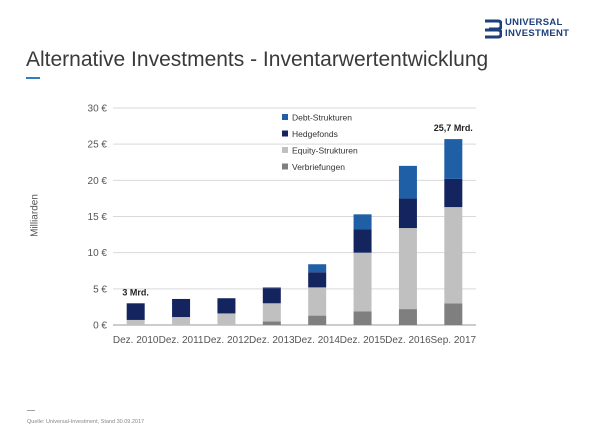 Image resolution: width=594 pixels, height=446 pixels. What do you see at coordinates (322, 118) in the screenshot?
I see `legend-label: Debt-Strukturen` at bounding box center [322, 118].